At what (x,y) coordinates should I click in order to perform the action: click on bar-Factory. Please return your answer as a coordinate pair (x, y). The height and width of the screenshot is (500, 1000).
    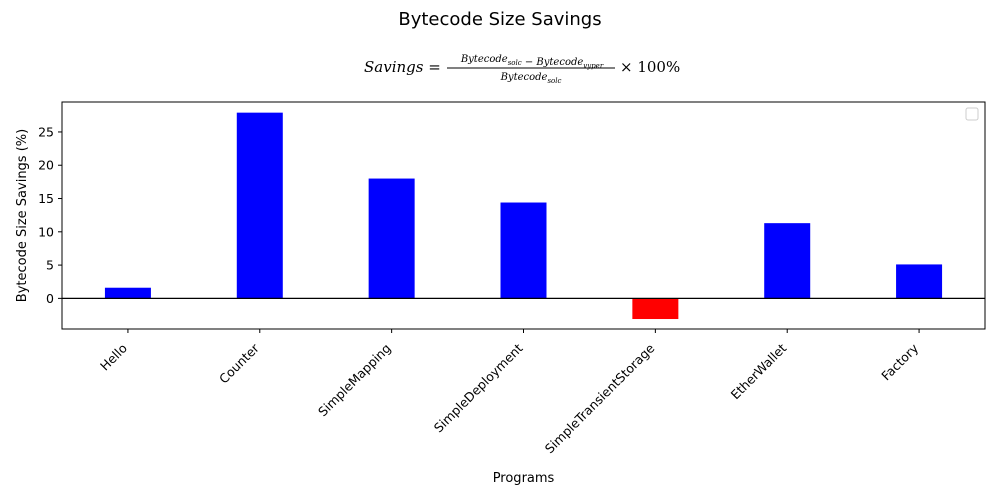
    Looking at the image, I should click on (919, 281).